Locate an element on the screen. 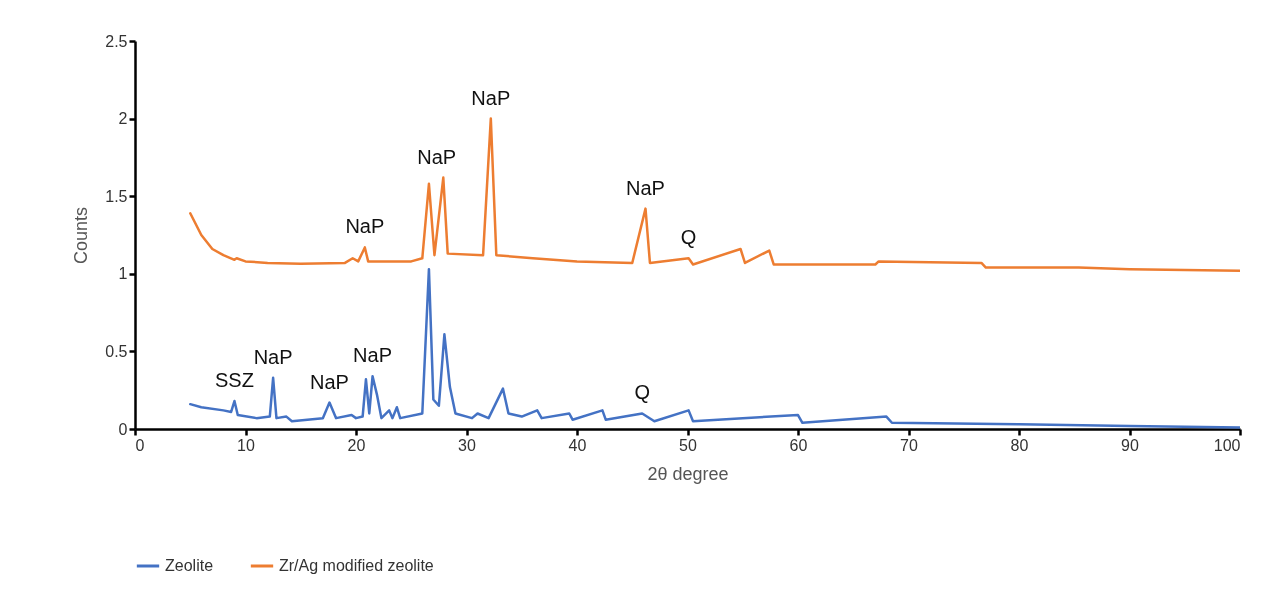 This screenshot has height=603, width=1275. x-tick-label: 80 is located at coordinates (1019, 445).